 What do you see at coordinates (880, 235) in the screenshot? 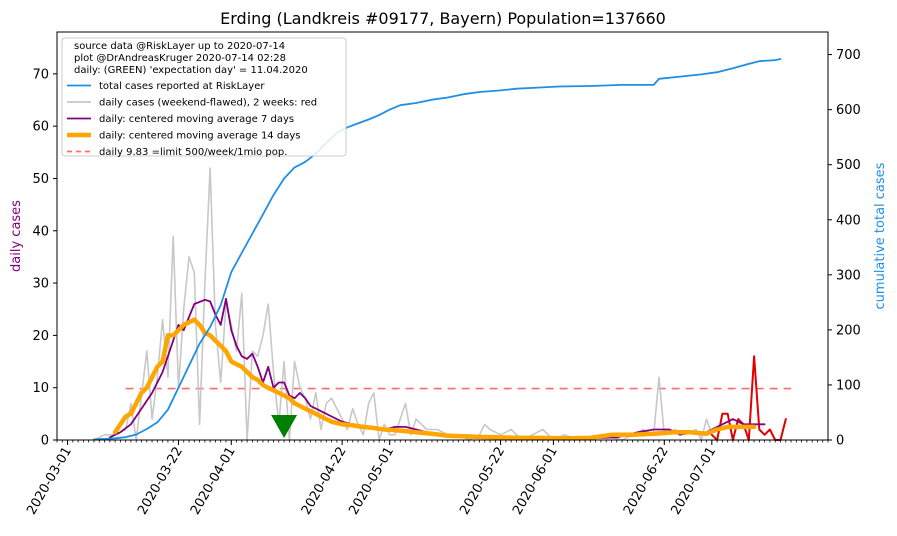
I see `y-axis-right-label: cumulative total cases` at bounding box center [880, 235].